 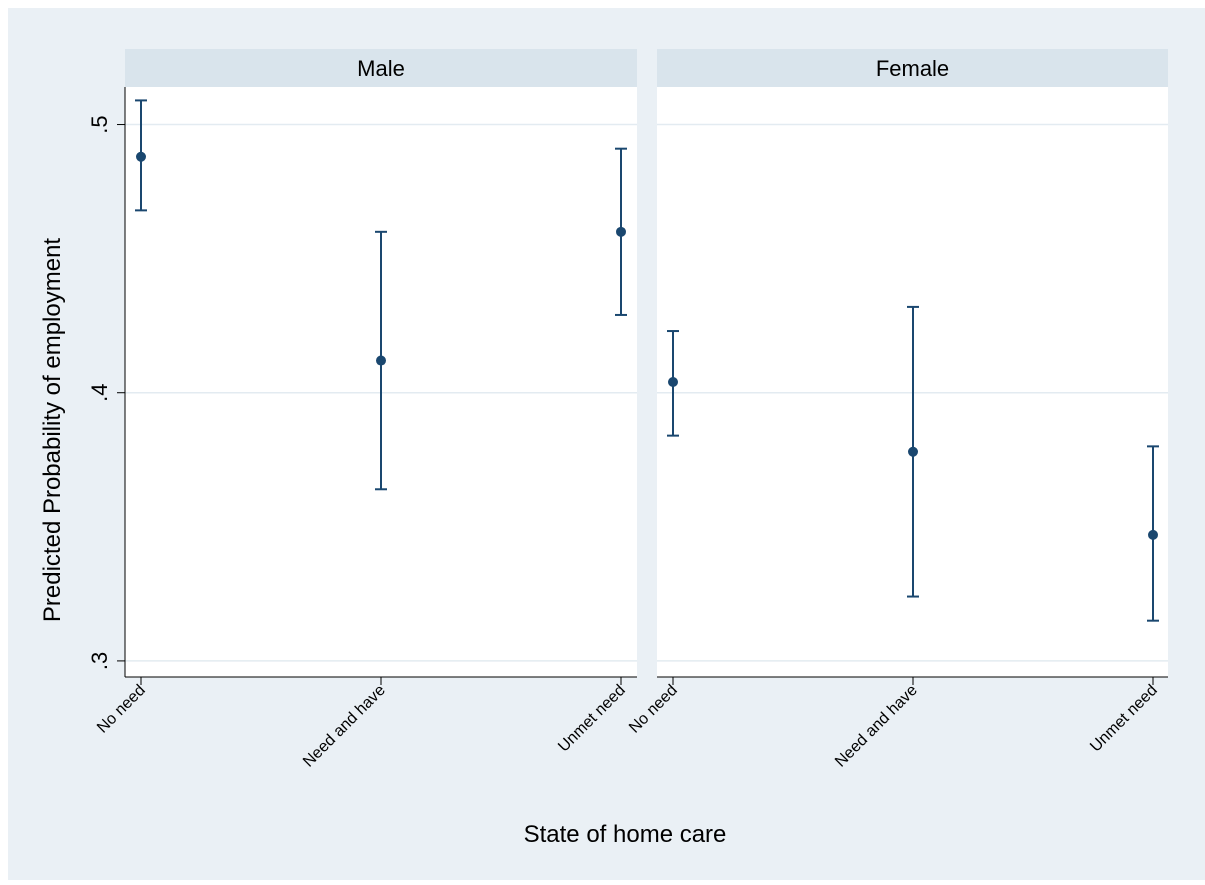 What do you see at coordinates (625, 834) in the screenshot?
I see `x-axis-label: State of home care` at bounding box center [625, 834].